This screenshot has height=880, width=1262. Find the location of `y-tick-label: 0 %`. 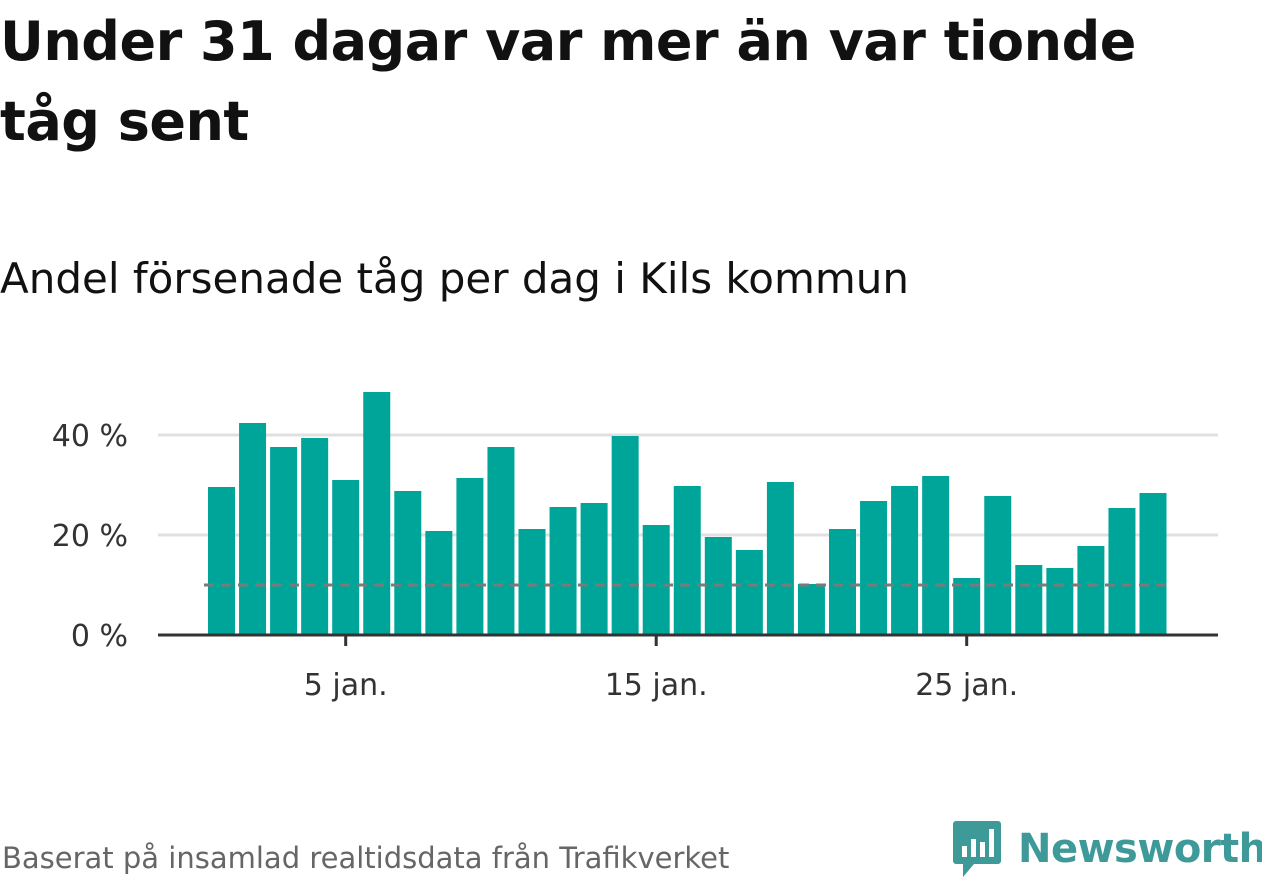

y-tick-label: 0 % is located at coordinates (99, 636).